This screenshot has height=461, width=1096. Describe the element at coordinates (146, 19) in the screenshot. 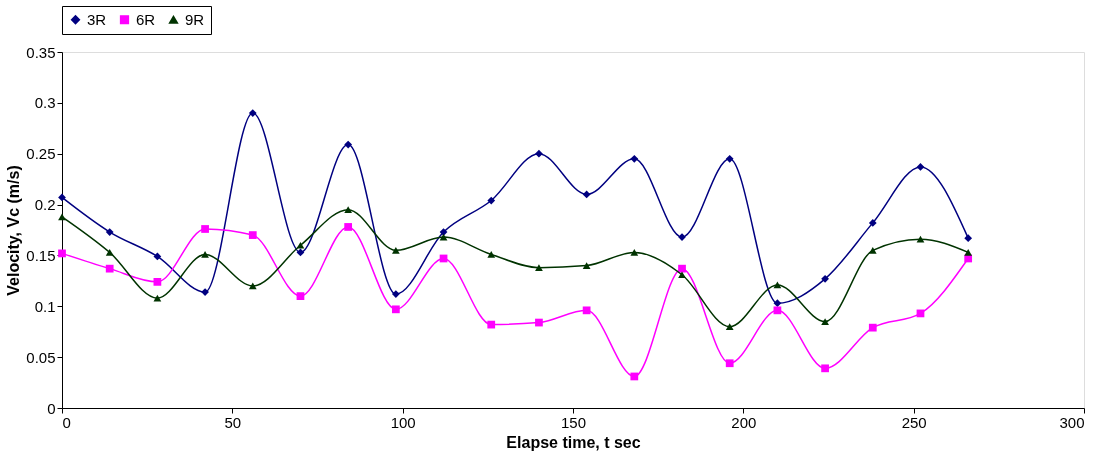

I see `legend-label: 6R` at that location.